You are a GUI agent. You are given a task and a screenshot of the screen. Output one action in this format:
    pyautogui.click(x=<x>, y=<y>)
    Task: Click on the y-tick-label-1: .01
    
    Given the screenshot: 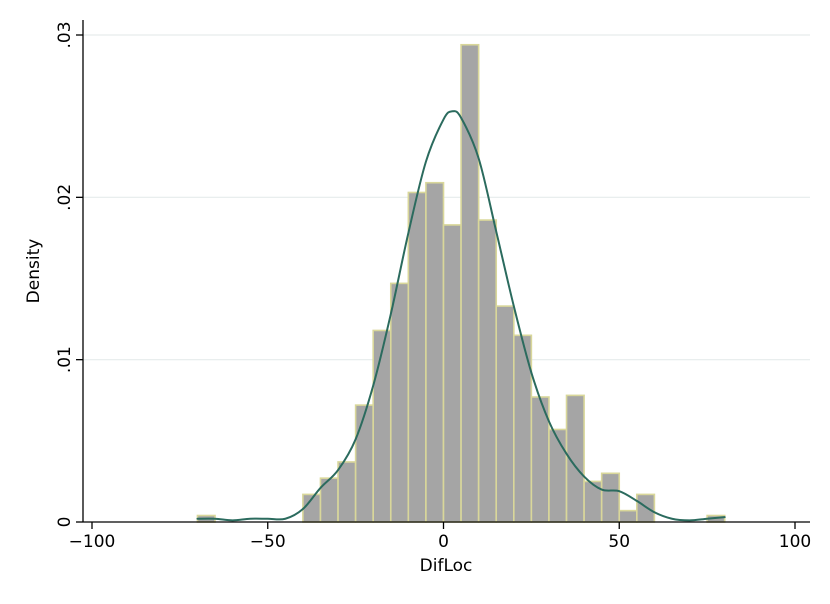 What is the action you would take?
    pyautogui.click(x=65, y=359)
    